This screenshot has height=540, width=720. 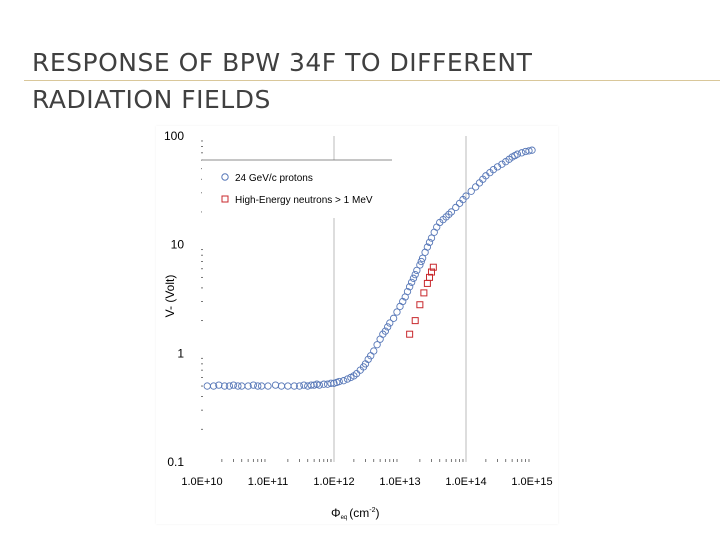 What do you see at coordinates (174, 136) in the screenshot?
I see `y-tick-label: 100` at bounding box center [174, 136].